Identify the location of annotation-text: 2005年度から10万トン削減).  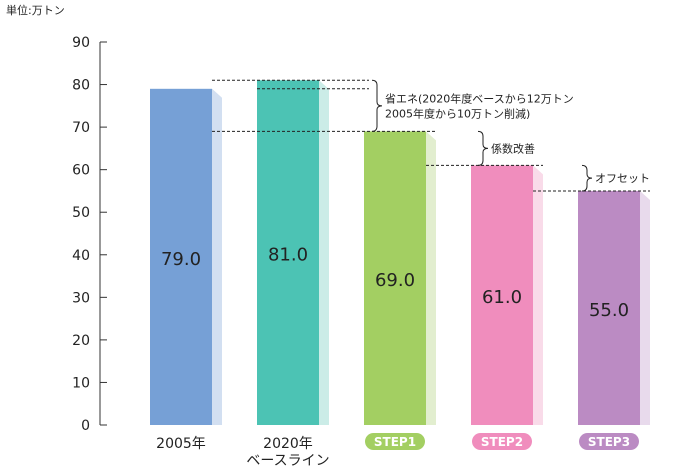
(457, 113).